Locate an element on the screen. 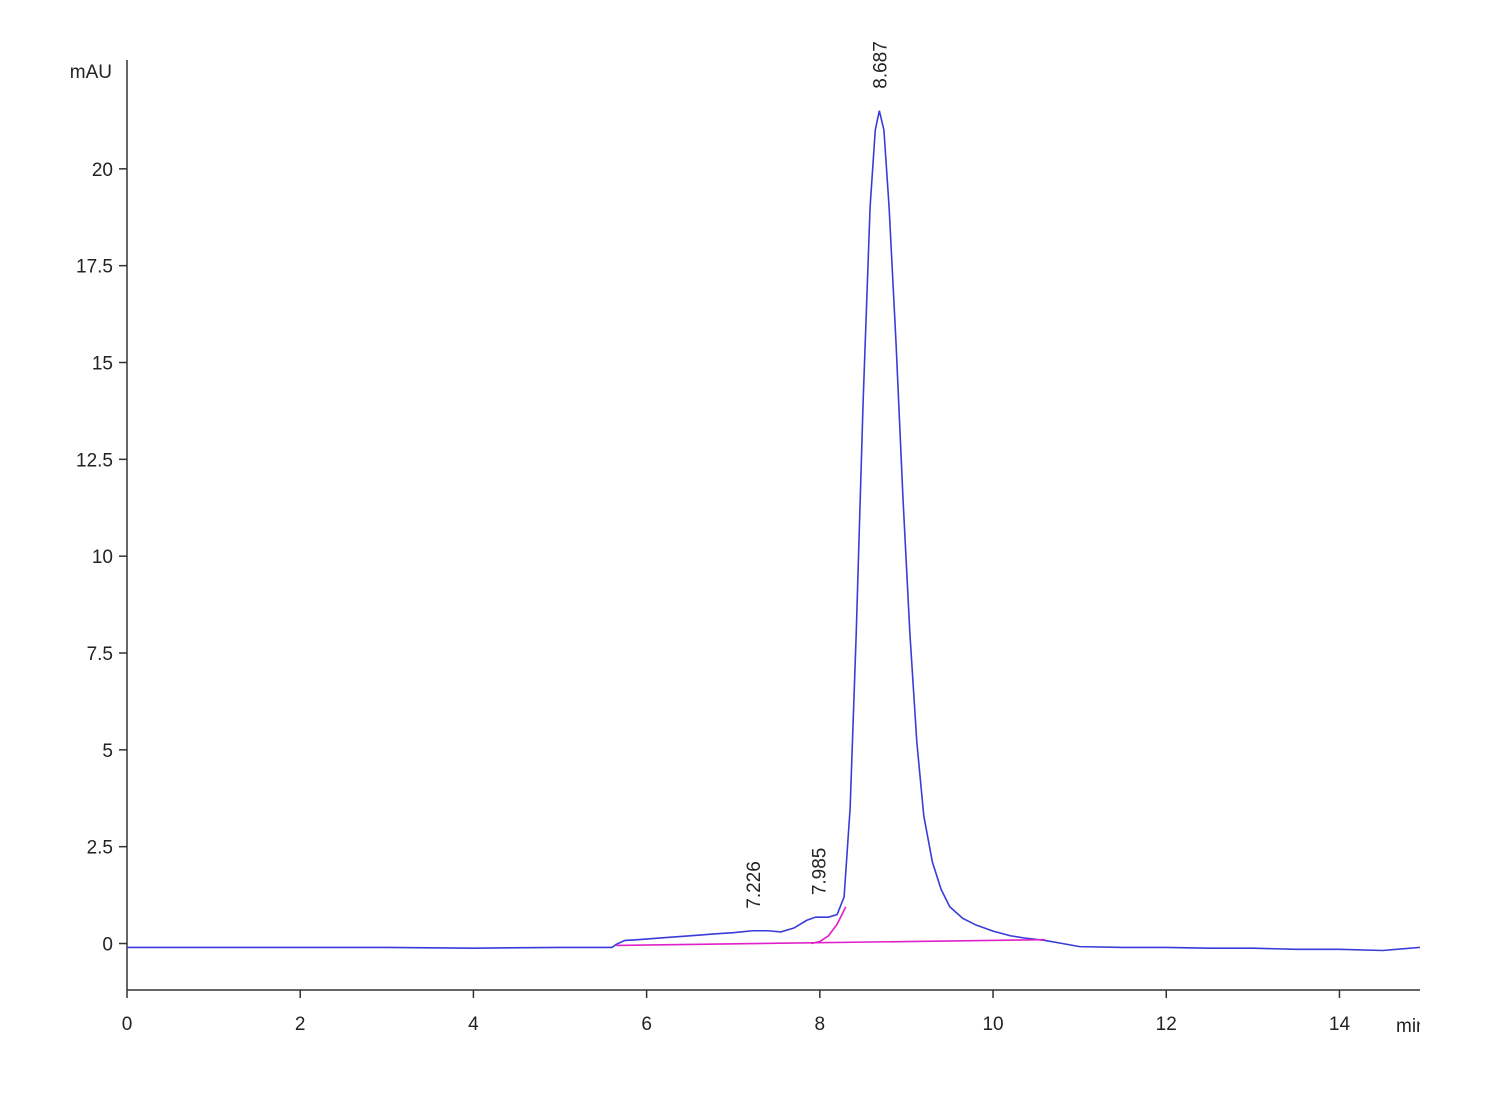 This screenshot has height=1100, width=1500. x-tick-label: 10 is located at coordinates (992, 1024).